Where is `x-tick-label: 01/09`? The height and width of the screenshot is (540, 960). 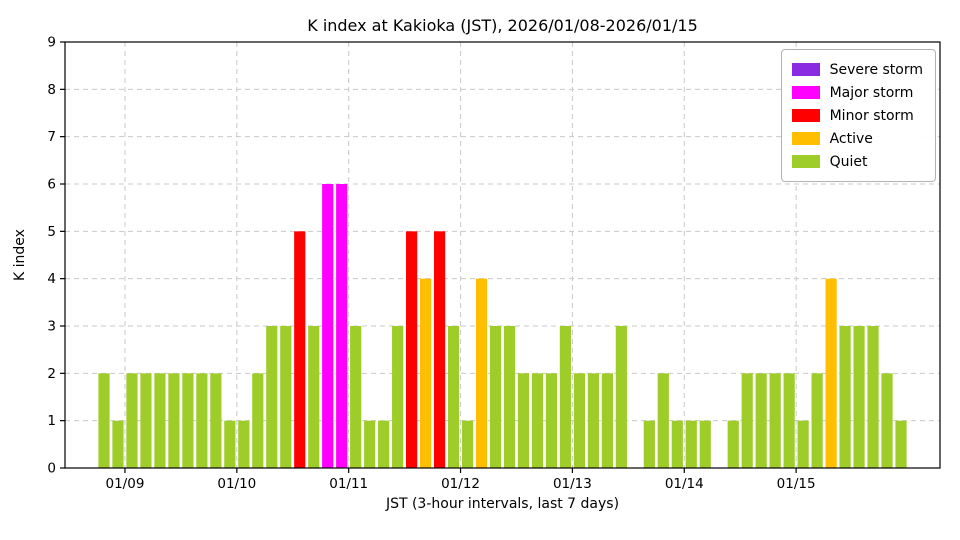
x-tick-label: 01/09 is located at coordinates (125, 484).